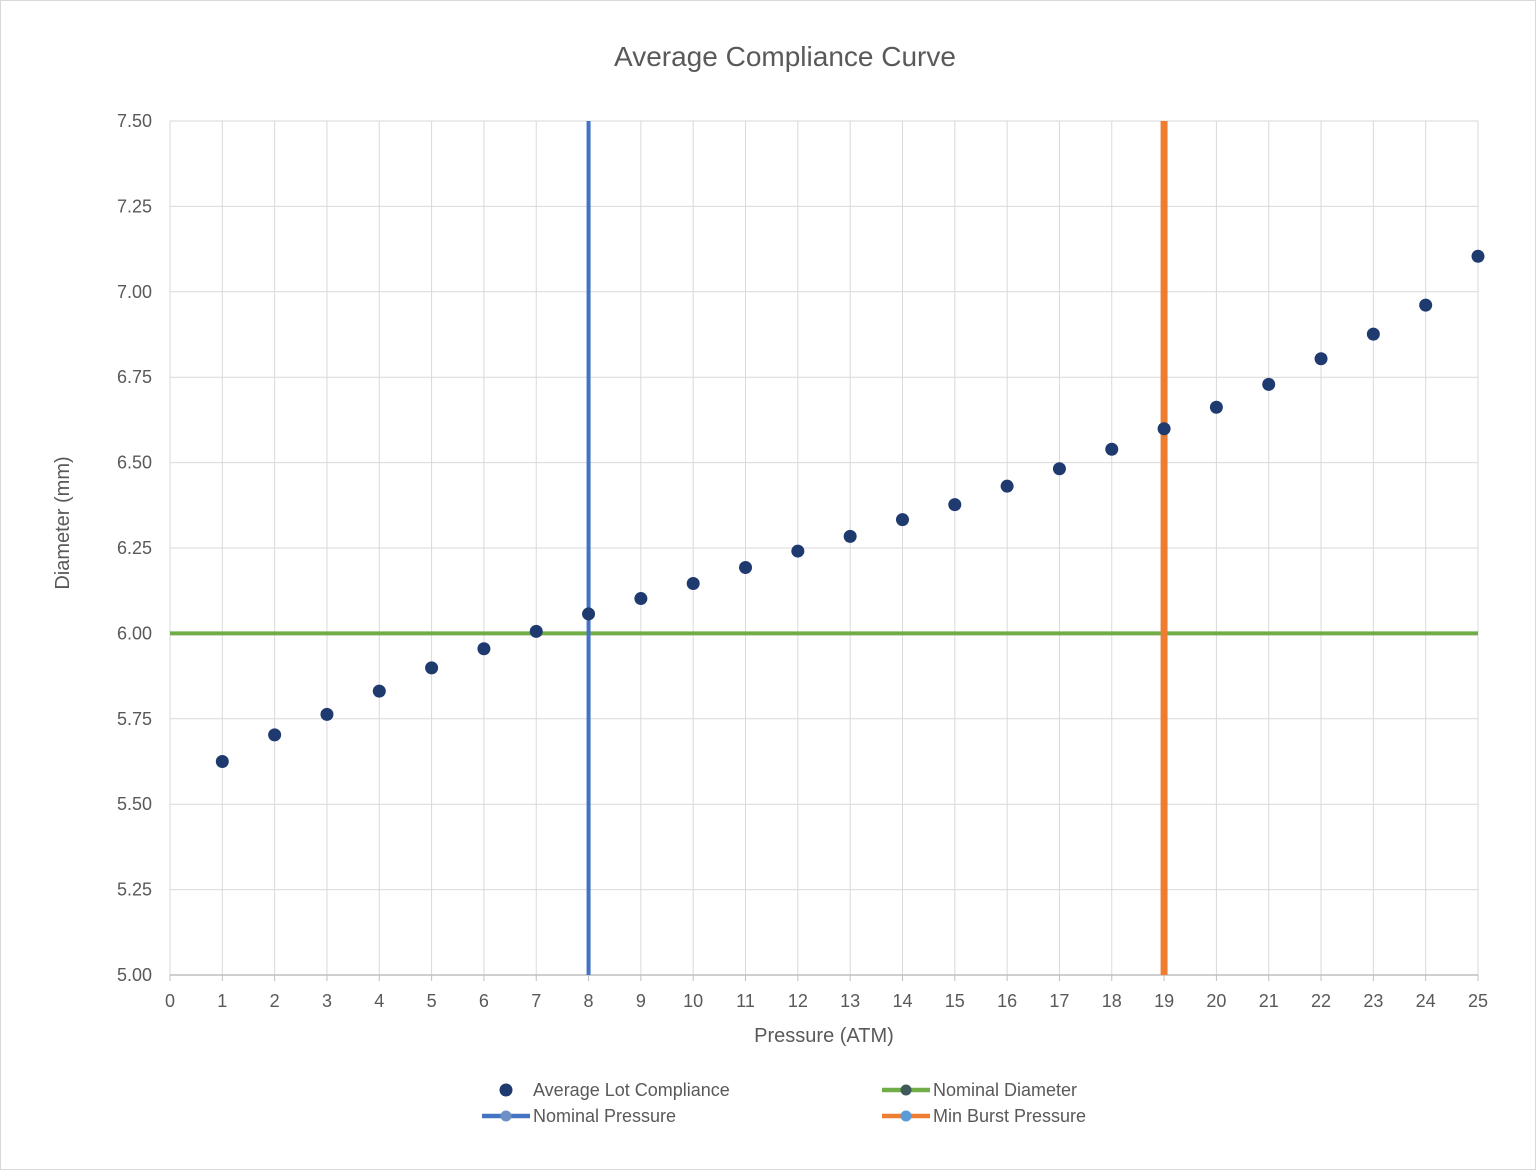 This screenshot has height=1170, width=1536. Describe the element at coordinates (134, 719) in the screenshot. I see `y-tick-label: 5.75` at that location.